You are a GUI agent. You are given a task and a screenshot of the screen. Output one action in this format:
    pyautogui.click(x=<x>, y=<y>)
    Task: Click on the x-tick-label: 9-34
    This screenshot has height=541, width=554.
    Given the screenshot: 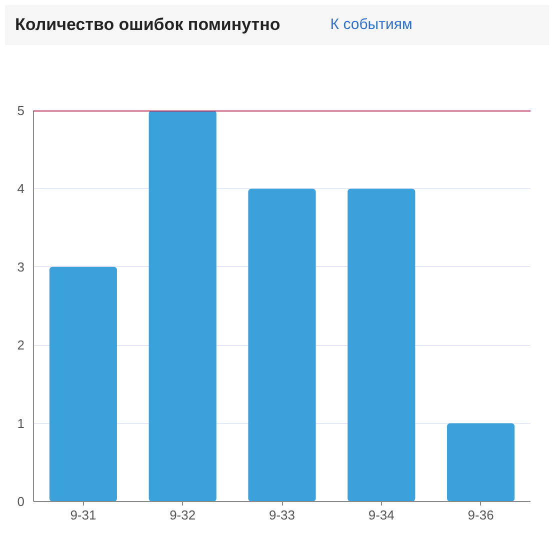 What is the action you would take?
    pyautogui.click(x=381, y=515)
    